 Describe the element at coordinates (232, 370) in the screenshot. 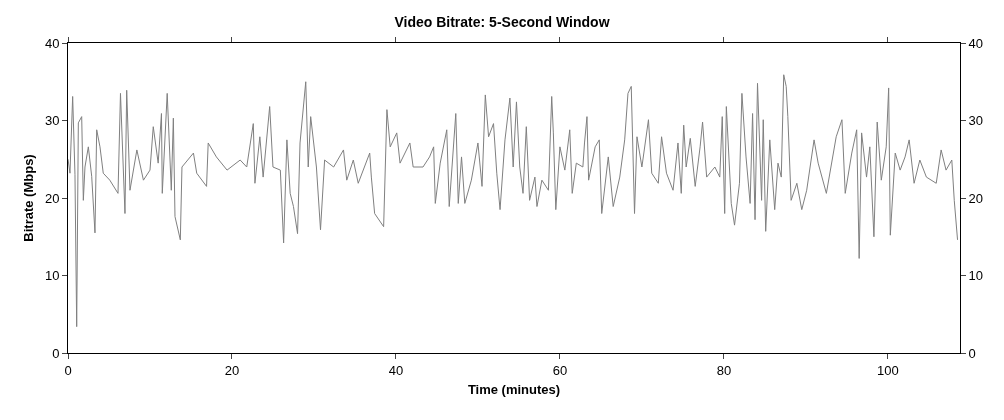

I see `x-tick-label: 20` at that location.